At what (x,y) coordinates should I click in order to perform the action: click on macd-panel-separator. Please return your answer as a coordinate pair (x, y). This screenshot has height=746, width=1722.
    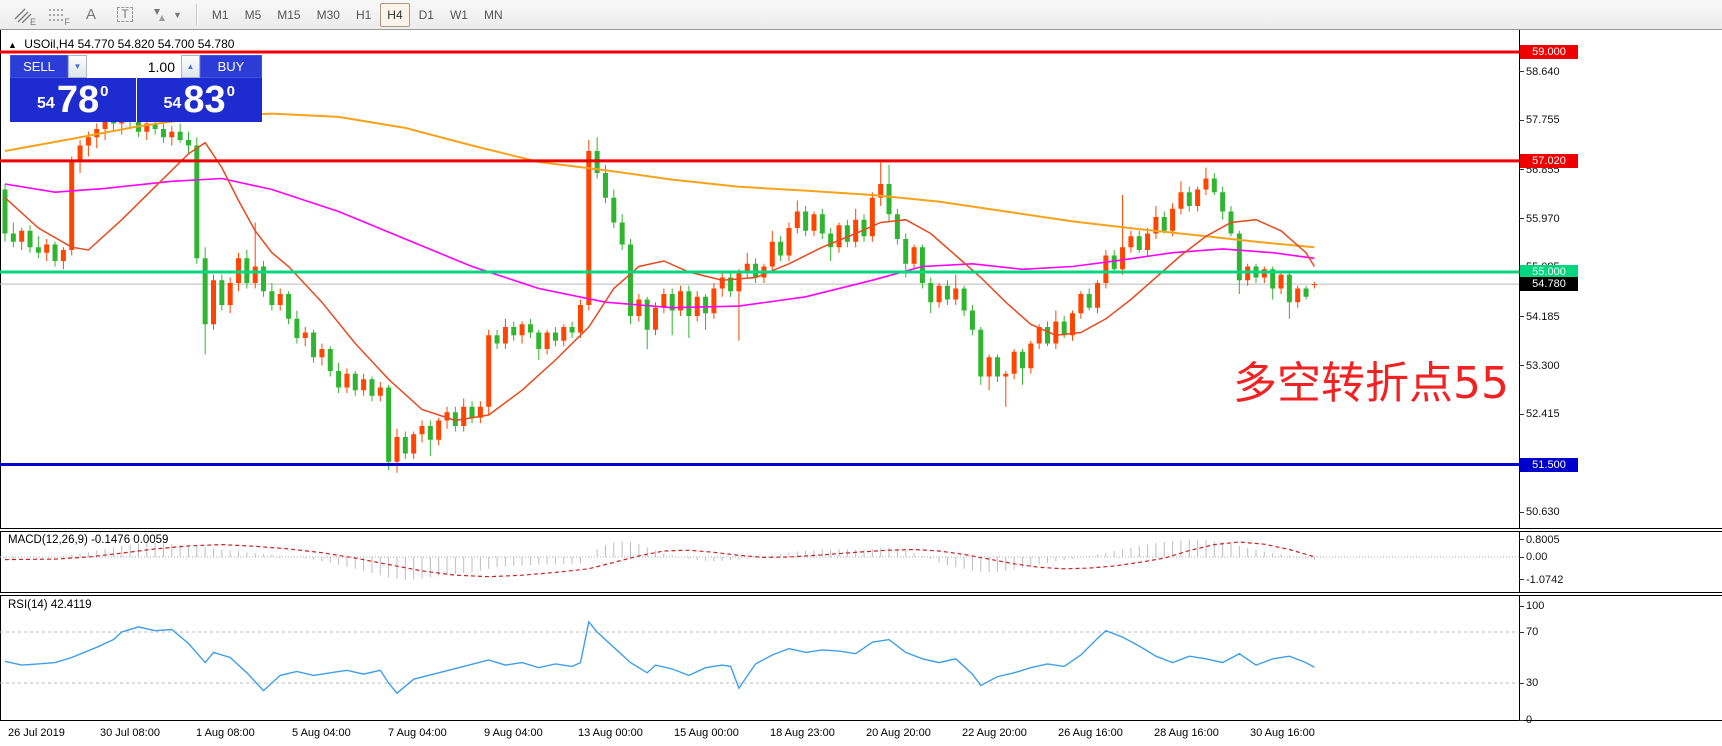
    Looking at the image, I should click on (861, 530).